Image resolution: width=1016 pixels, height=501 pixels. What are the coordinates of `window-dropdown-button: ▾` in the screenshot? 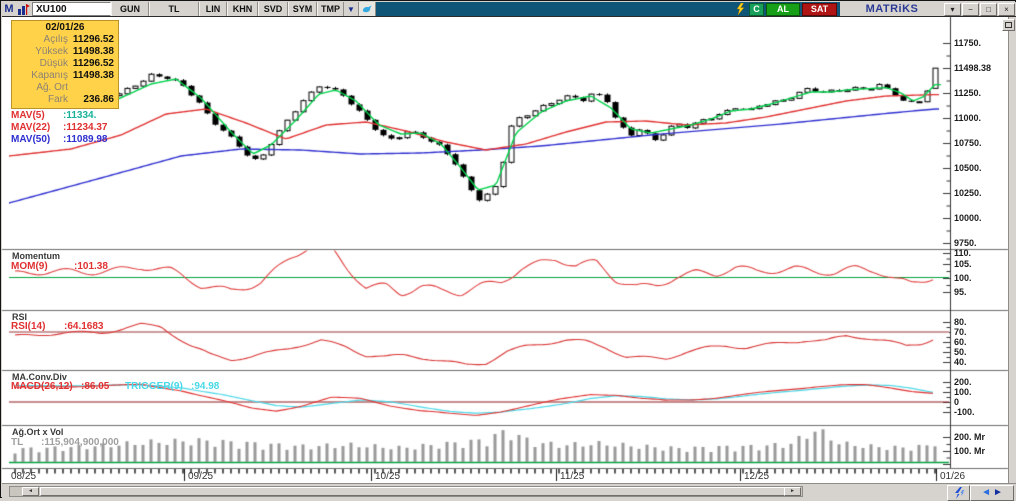 It's located at (952, 9).